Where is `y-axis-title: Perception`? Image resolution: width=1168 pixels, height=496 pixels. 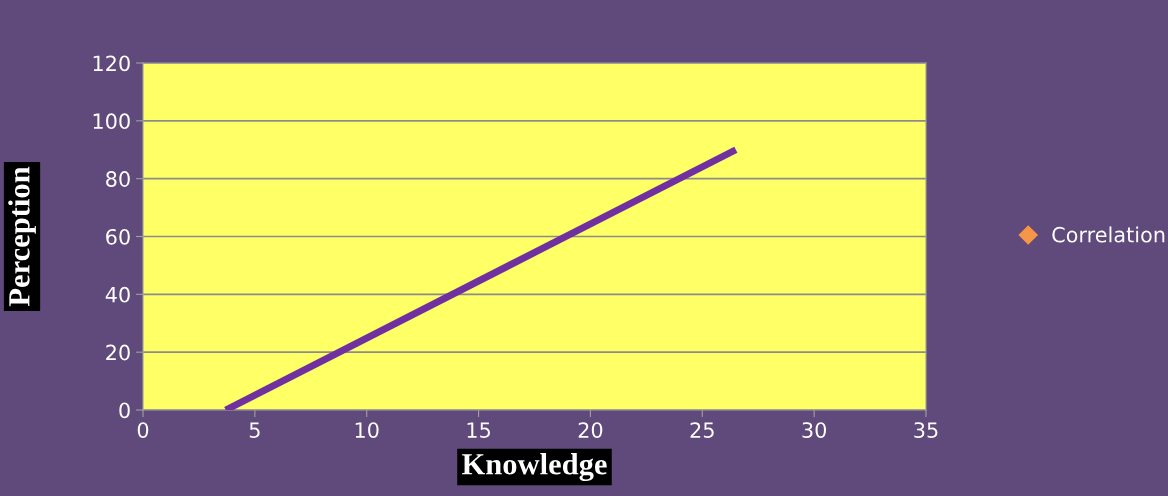
y-axis-title: Perception is located at coordinates (22, 236).